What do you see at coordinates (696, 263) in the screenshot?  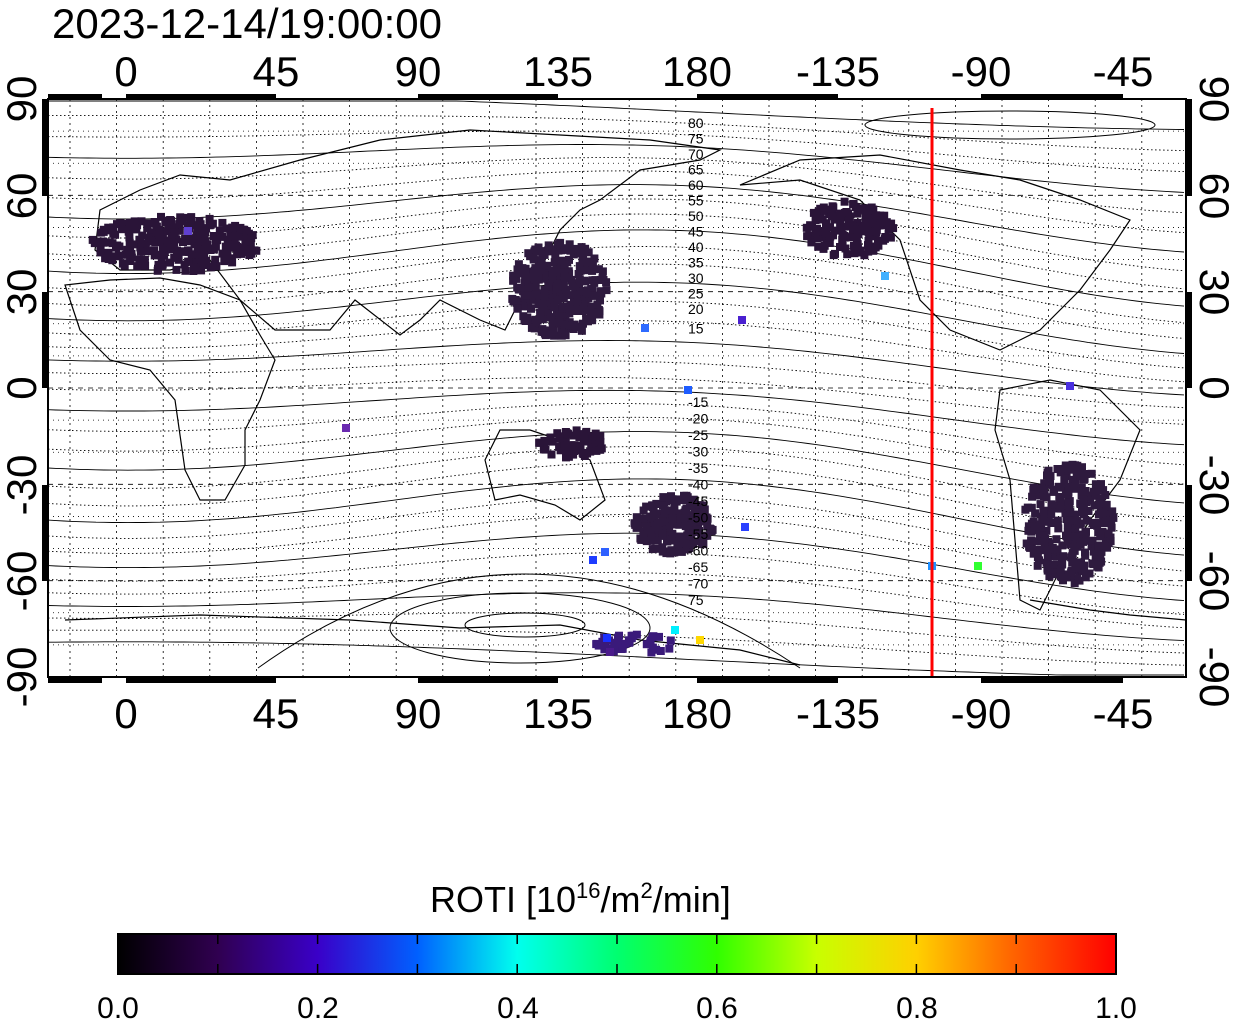 I see `contour-label-north-35: 35` at bounding box center [696, 263].